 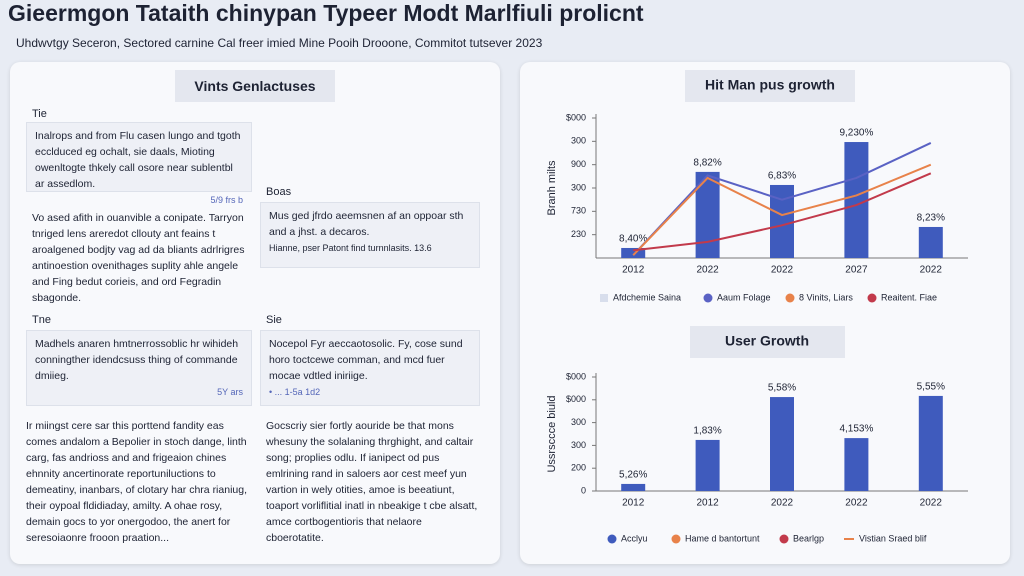 I want to click on legend-label: Reaitent. Fiae, so click(x=909, y=297).